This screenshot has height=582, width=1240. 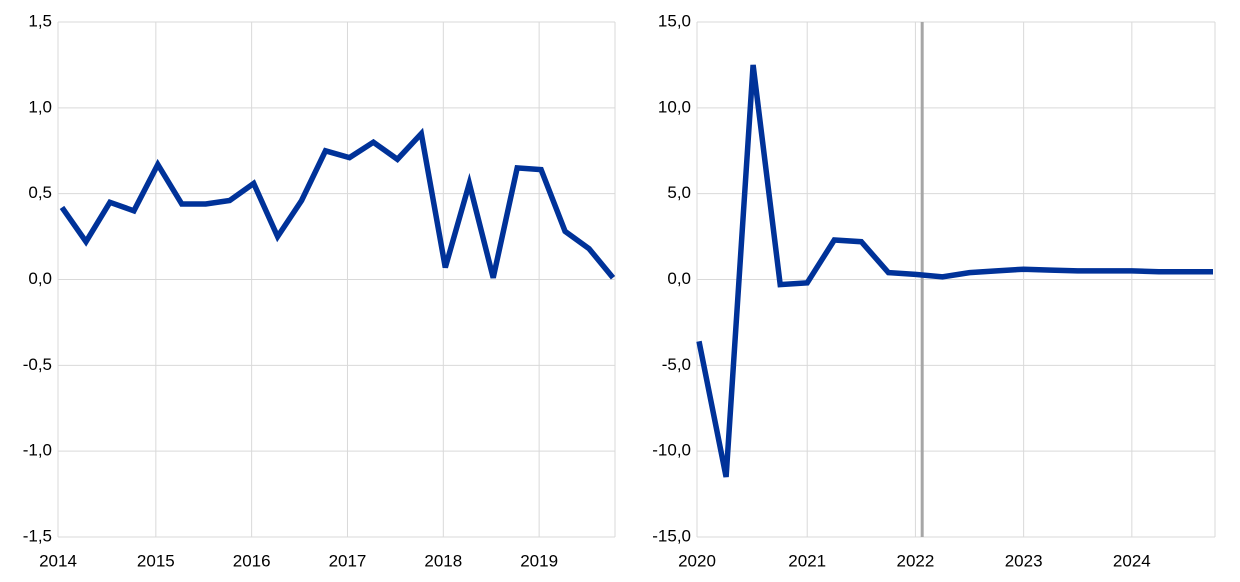 I want to click on y-tick-label: -10,0, so click(x=671, y=450).